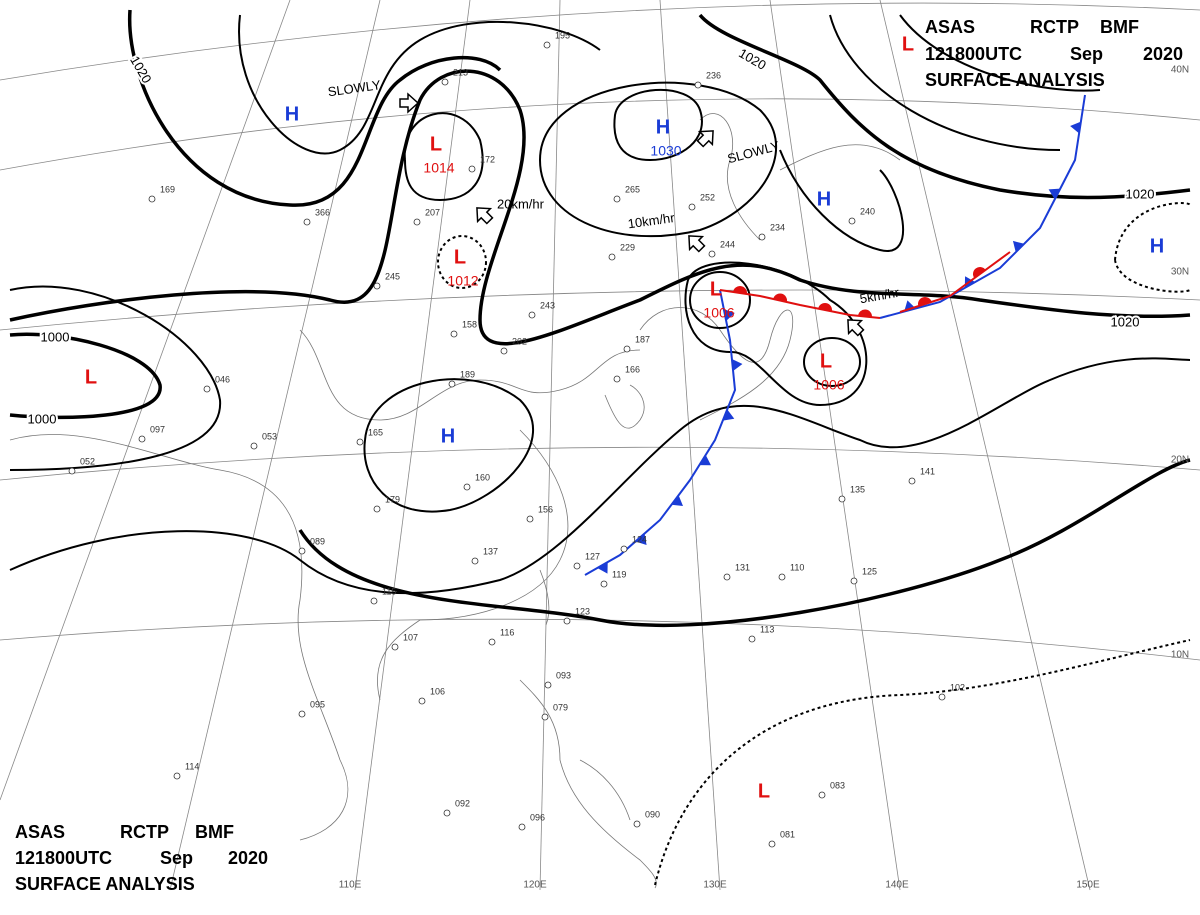  I want to click on station-pressure: 366, so click(322, 212).